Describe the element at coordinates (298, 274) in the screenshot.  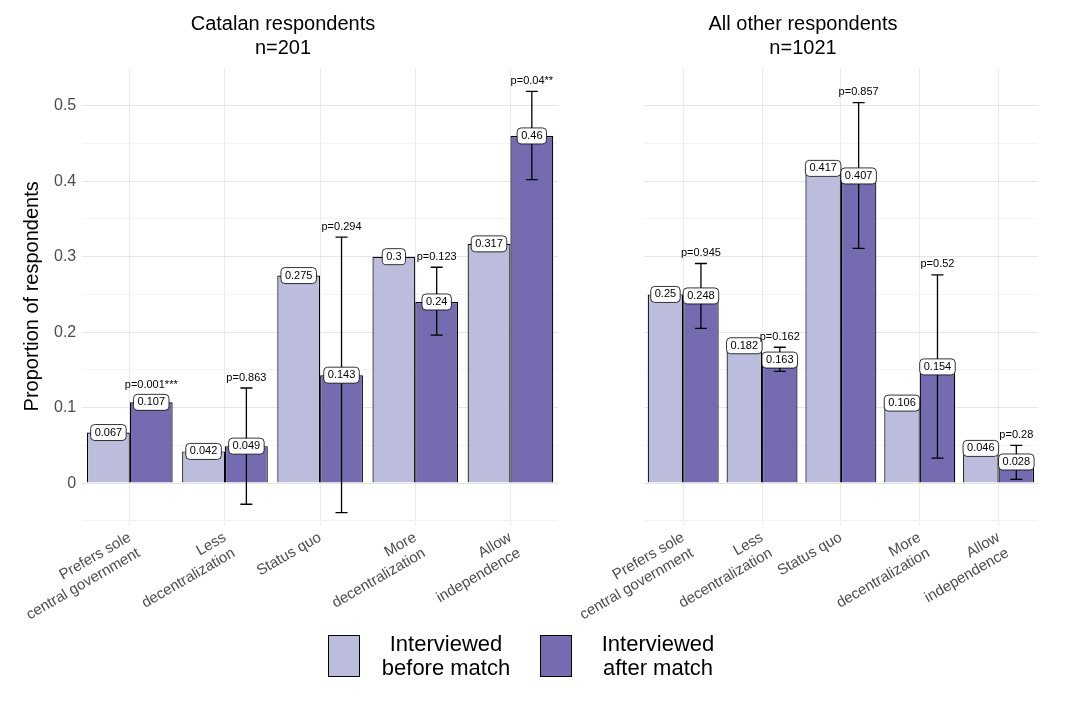
I see `data-label: 0.275` at that location.